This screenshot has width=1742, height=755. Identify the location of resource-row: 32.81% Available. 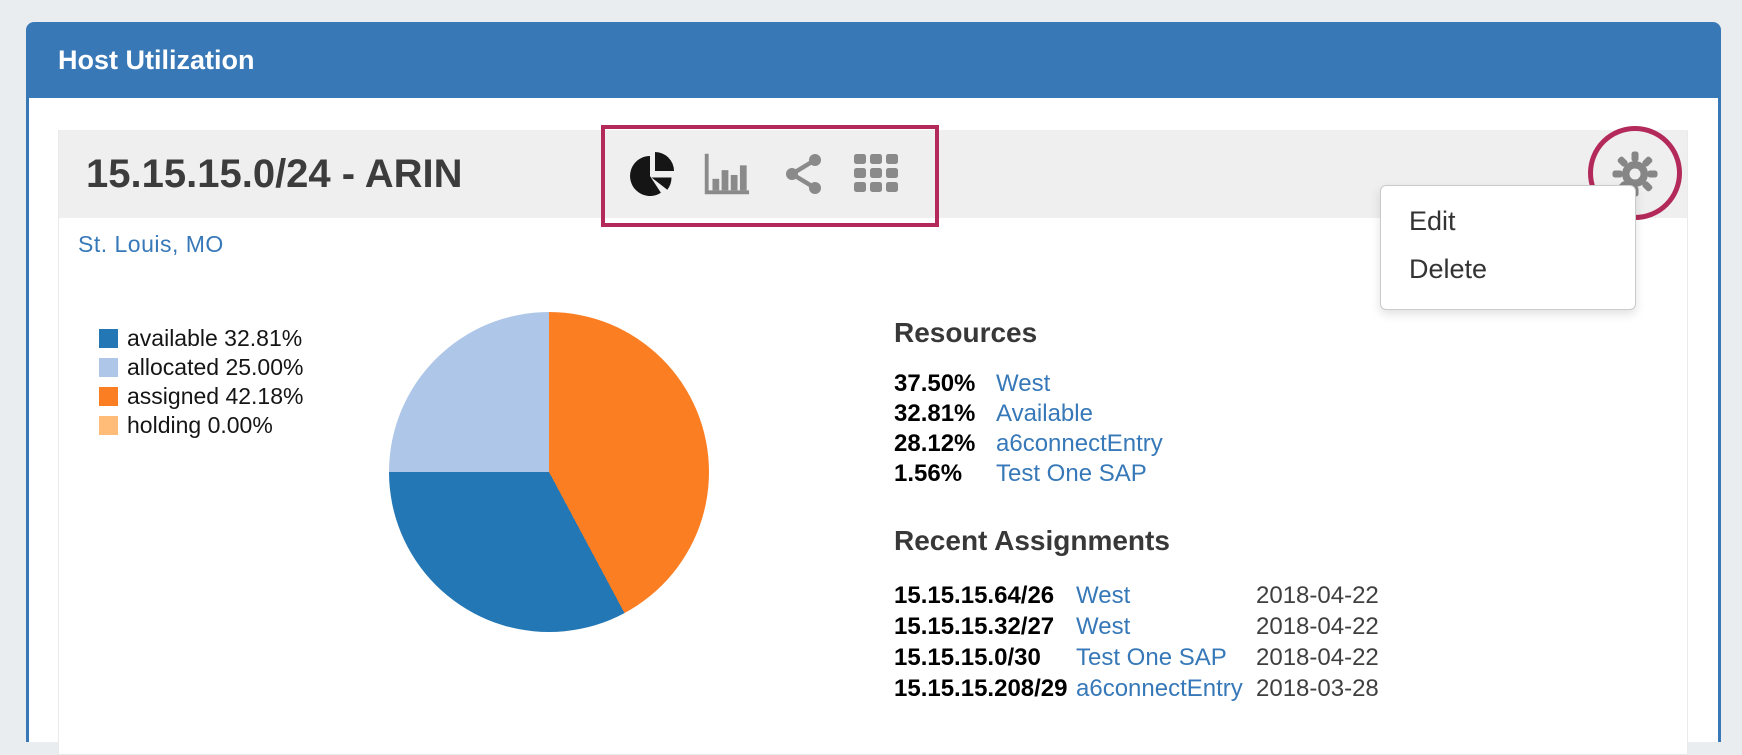
(1028, 414).